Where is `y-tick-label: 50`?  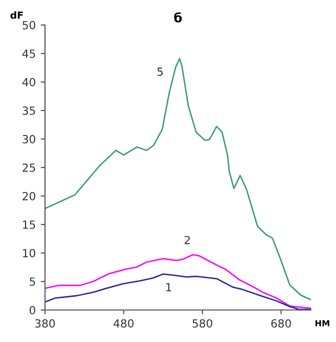 y-tick-label: 50 is located at coordinates (29, 25).